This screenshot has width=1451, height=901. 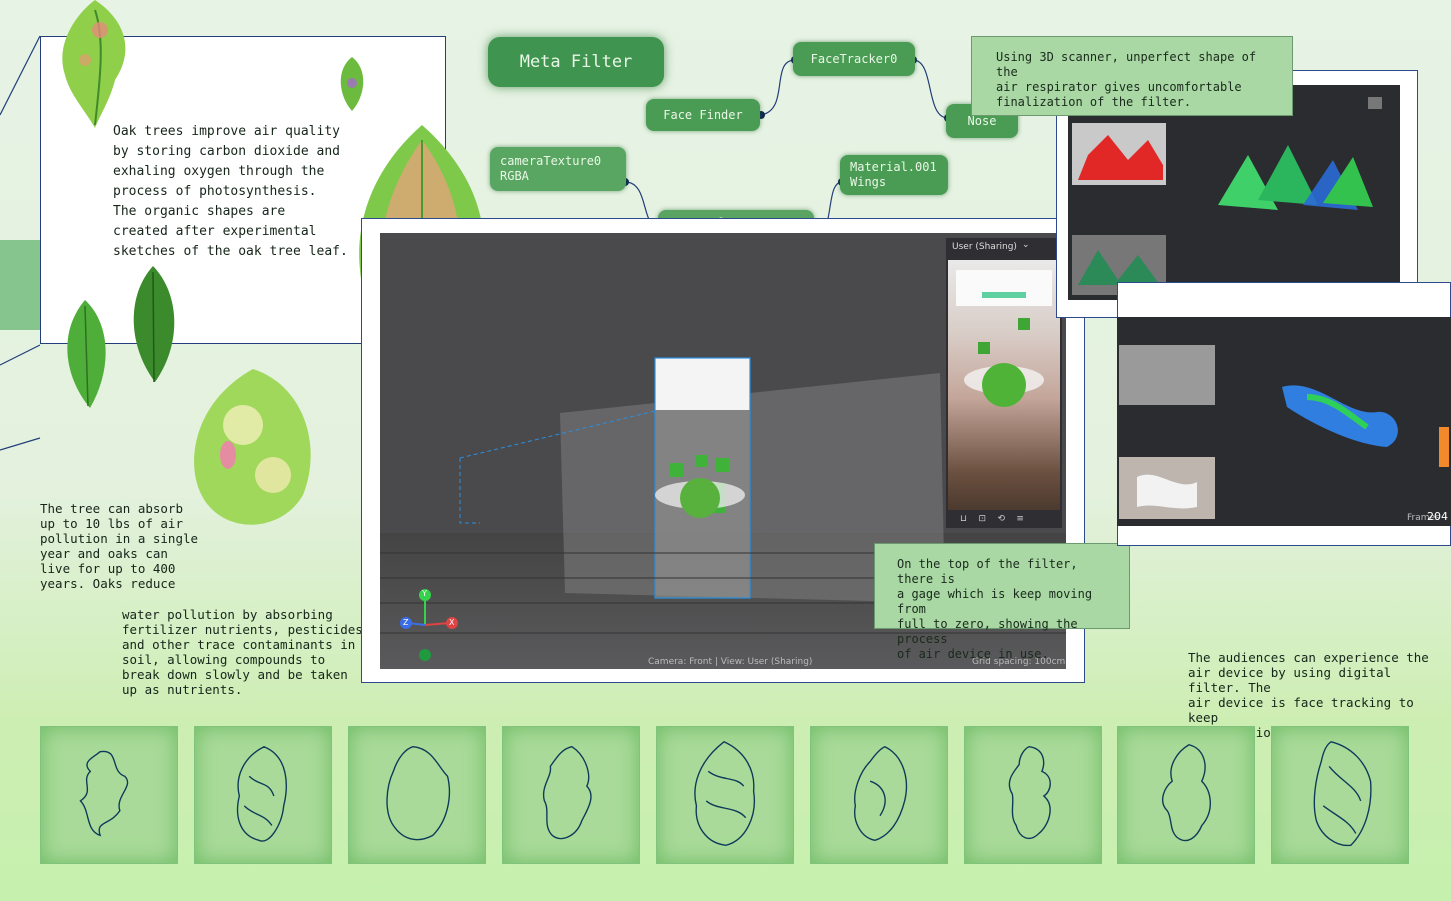 What do you see at coordinates (154, 324) in the screenshot?
I see `oak-leaf-dark-illustration` at bounding box center [154, 324].